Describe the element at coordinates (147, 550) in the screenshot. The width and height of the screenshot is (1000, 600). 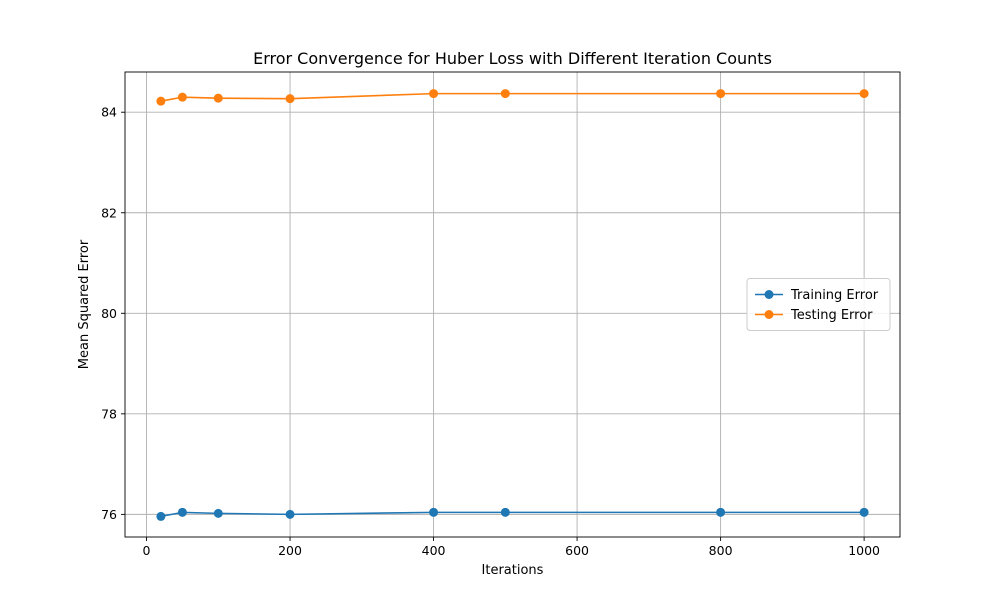
I see `x-tick-label: 0` at that location.